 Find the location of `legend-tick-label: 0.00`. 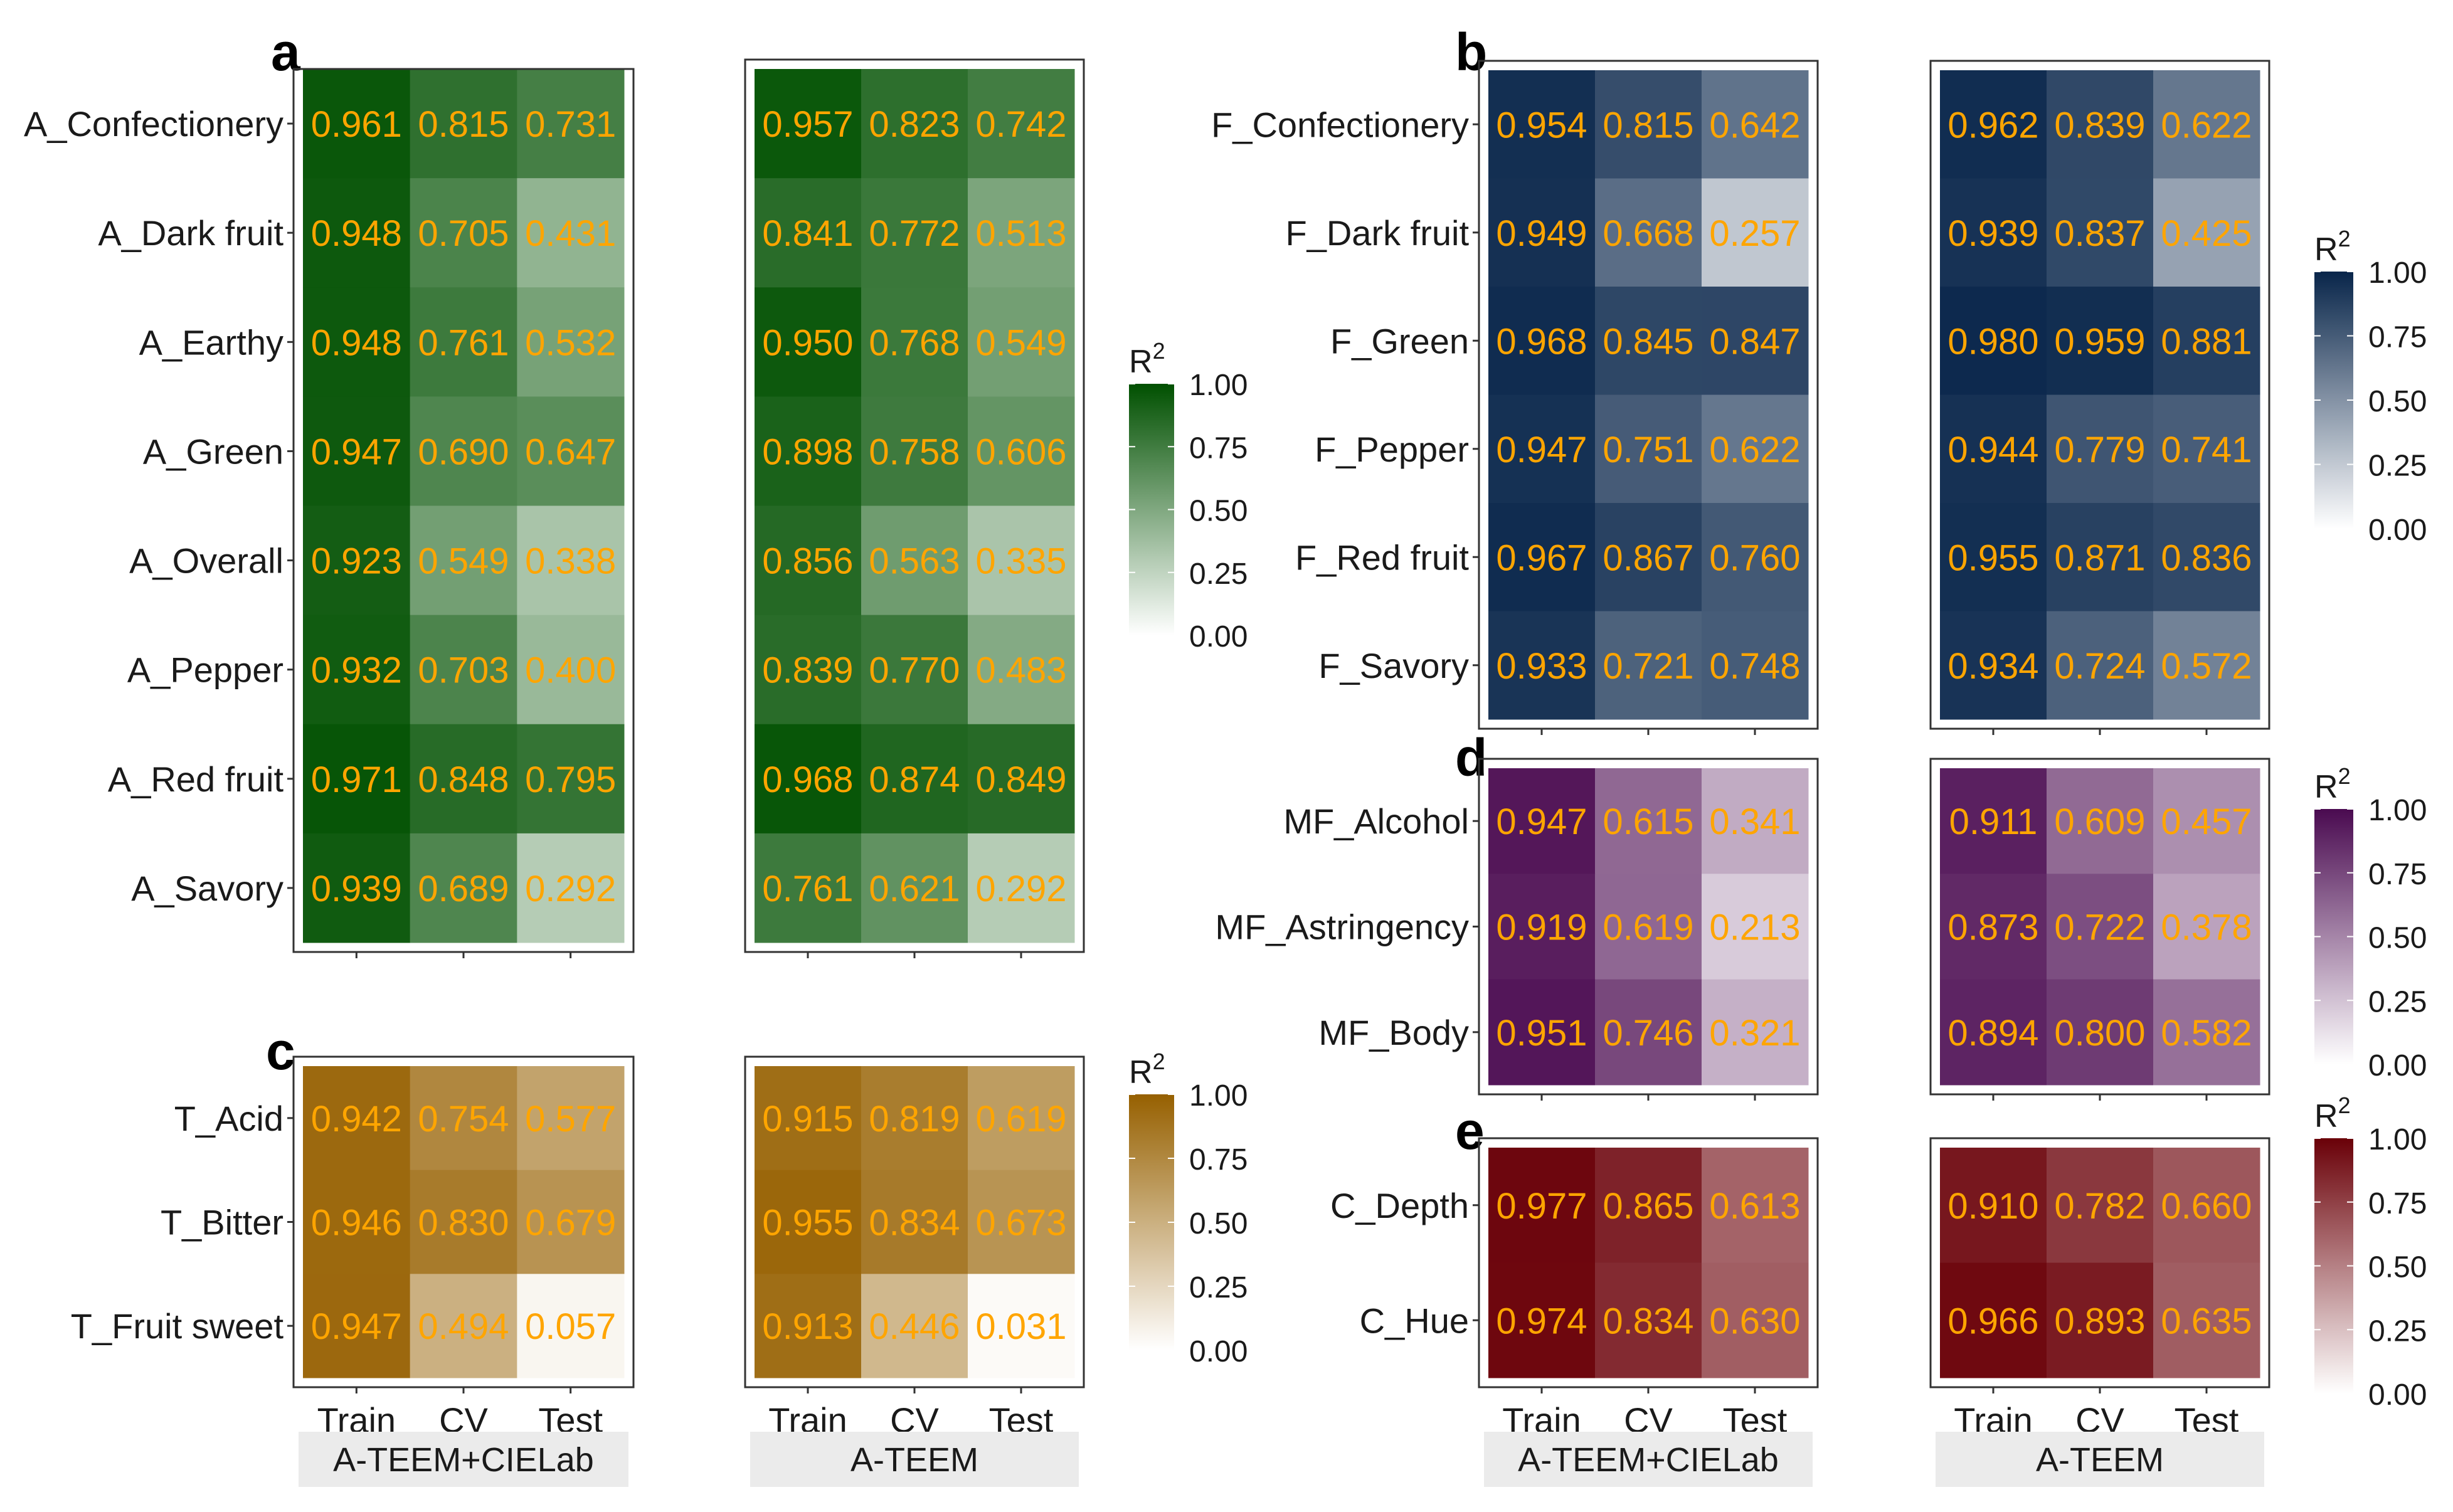

legend-tick-label: 0.00 is located at coordinates (1218, 636).